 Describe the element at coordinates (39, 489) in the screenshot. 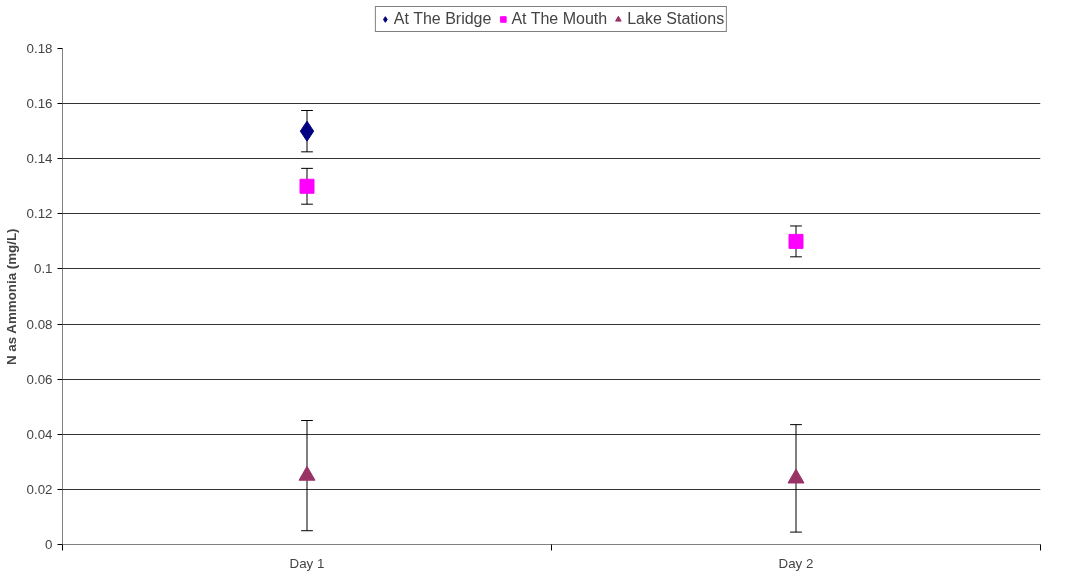

I see `y-tick-label: 0.02` at that location.